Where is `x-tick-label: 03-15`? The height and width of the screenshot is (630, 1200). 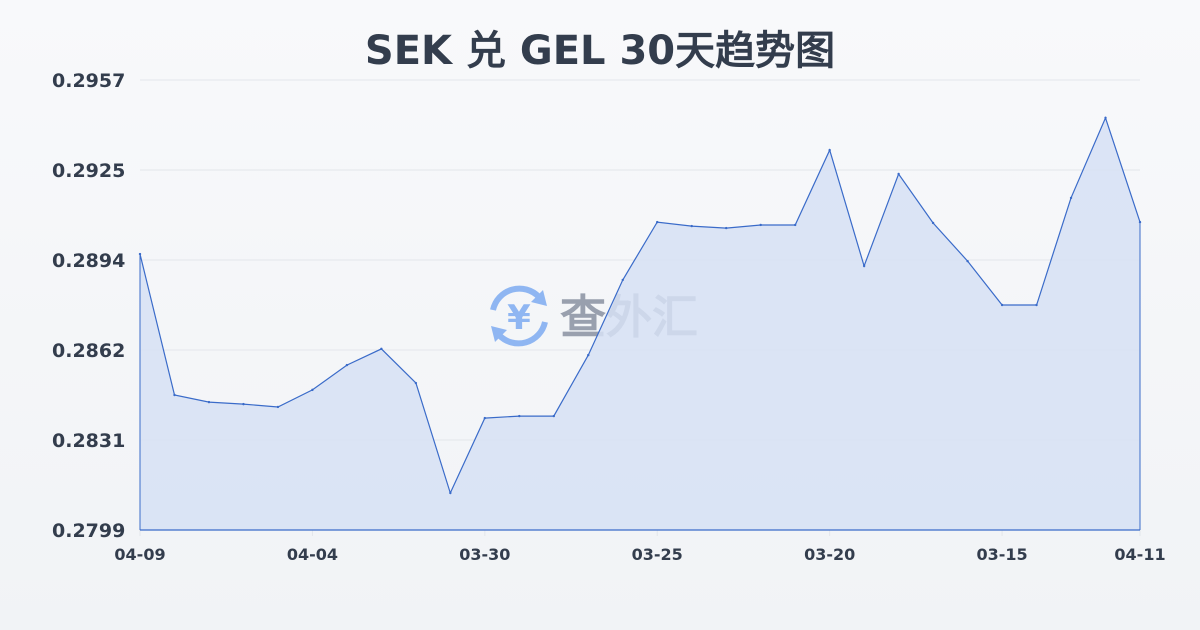 x-tick-label: 03-15 is located at coordinates (1001, 554).